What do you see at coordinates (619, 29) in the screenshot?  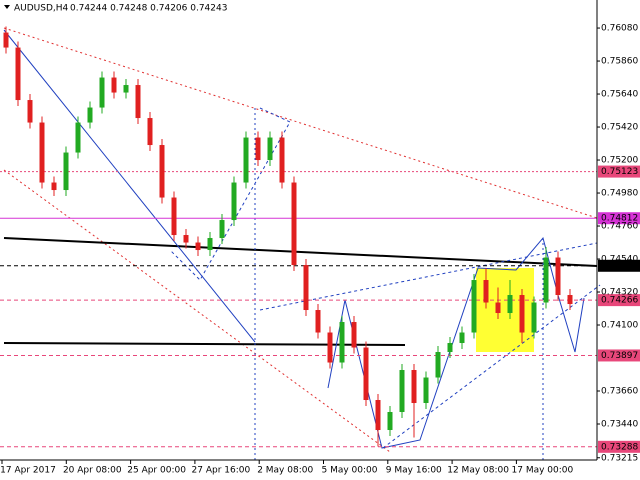 I see `y-tick-label: 0.76080` at bounding box center [619, 29].